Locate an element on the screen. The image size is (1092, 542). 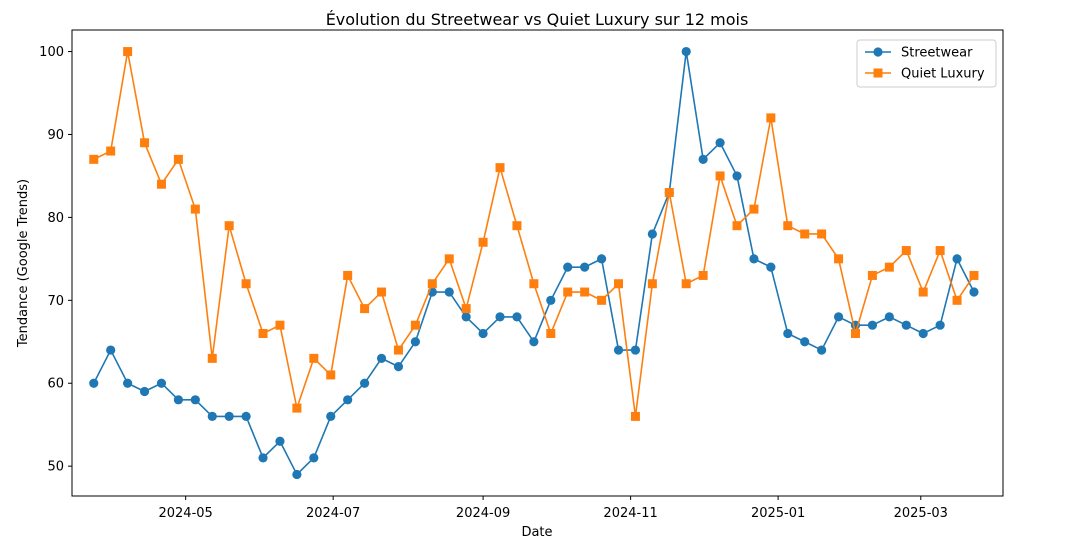
x-axis-label: Date is located at coordinates (536, 531).